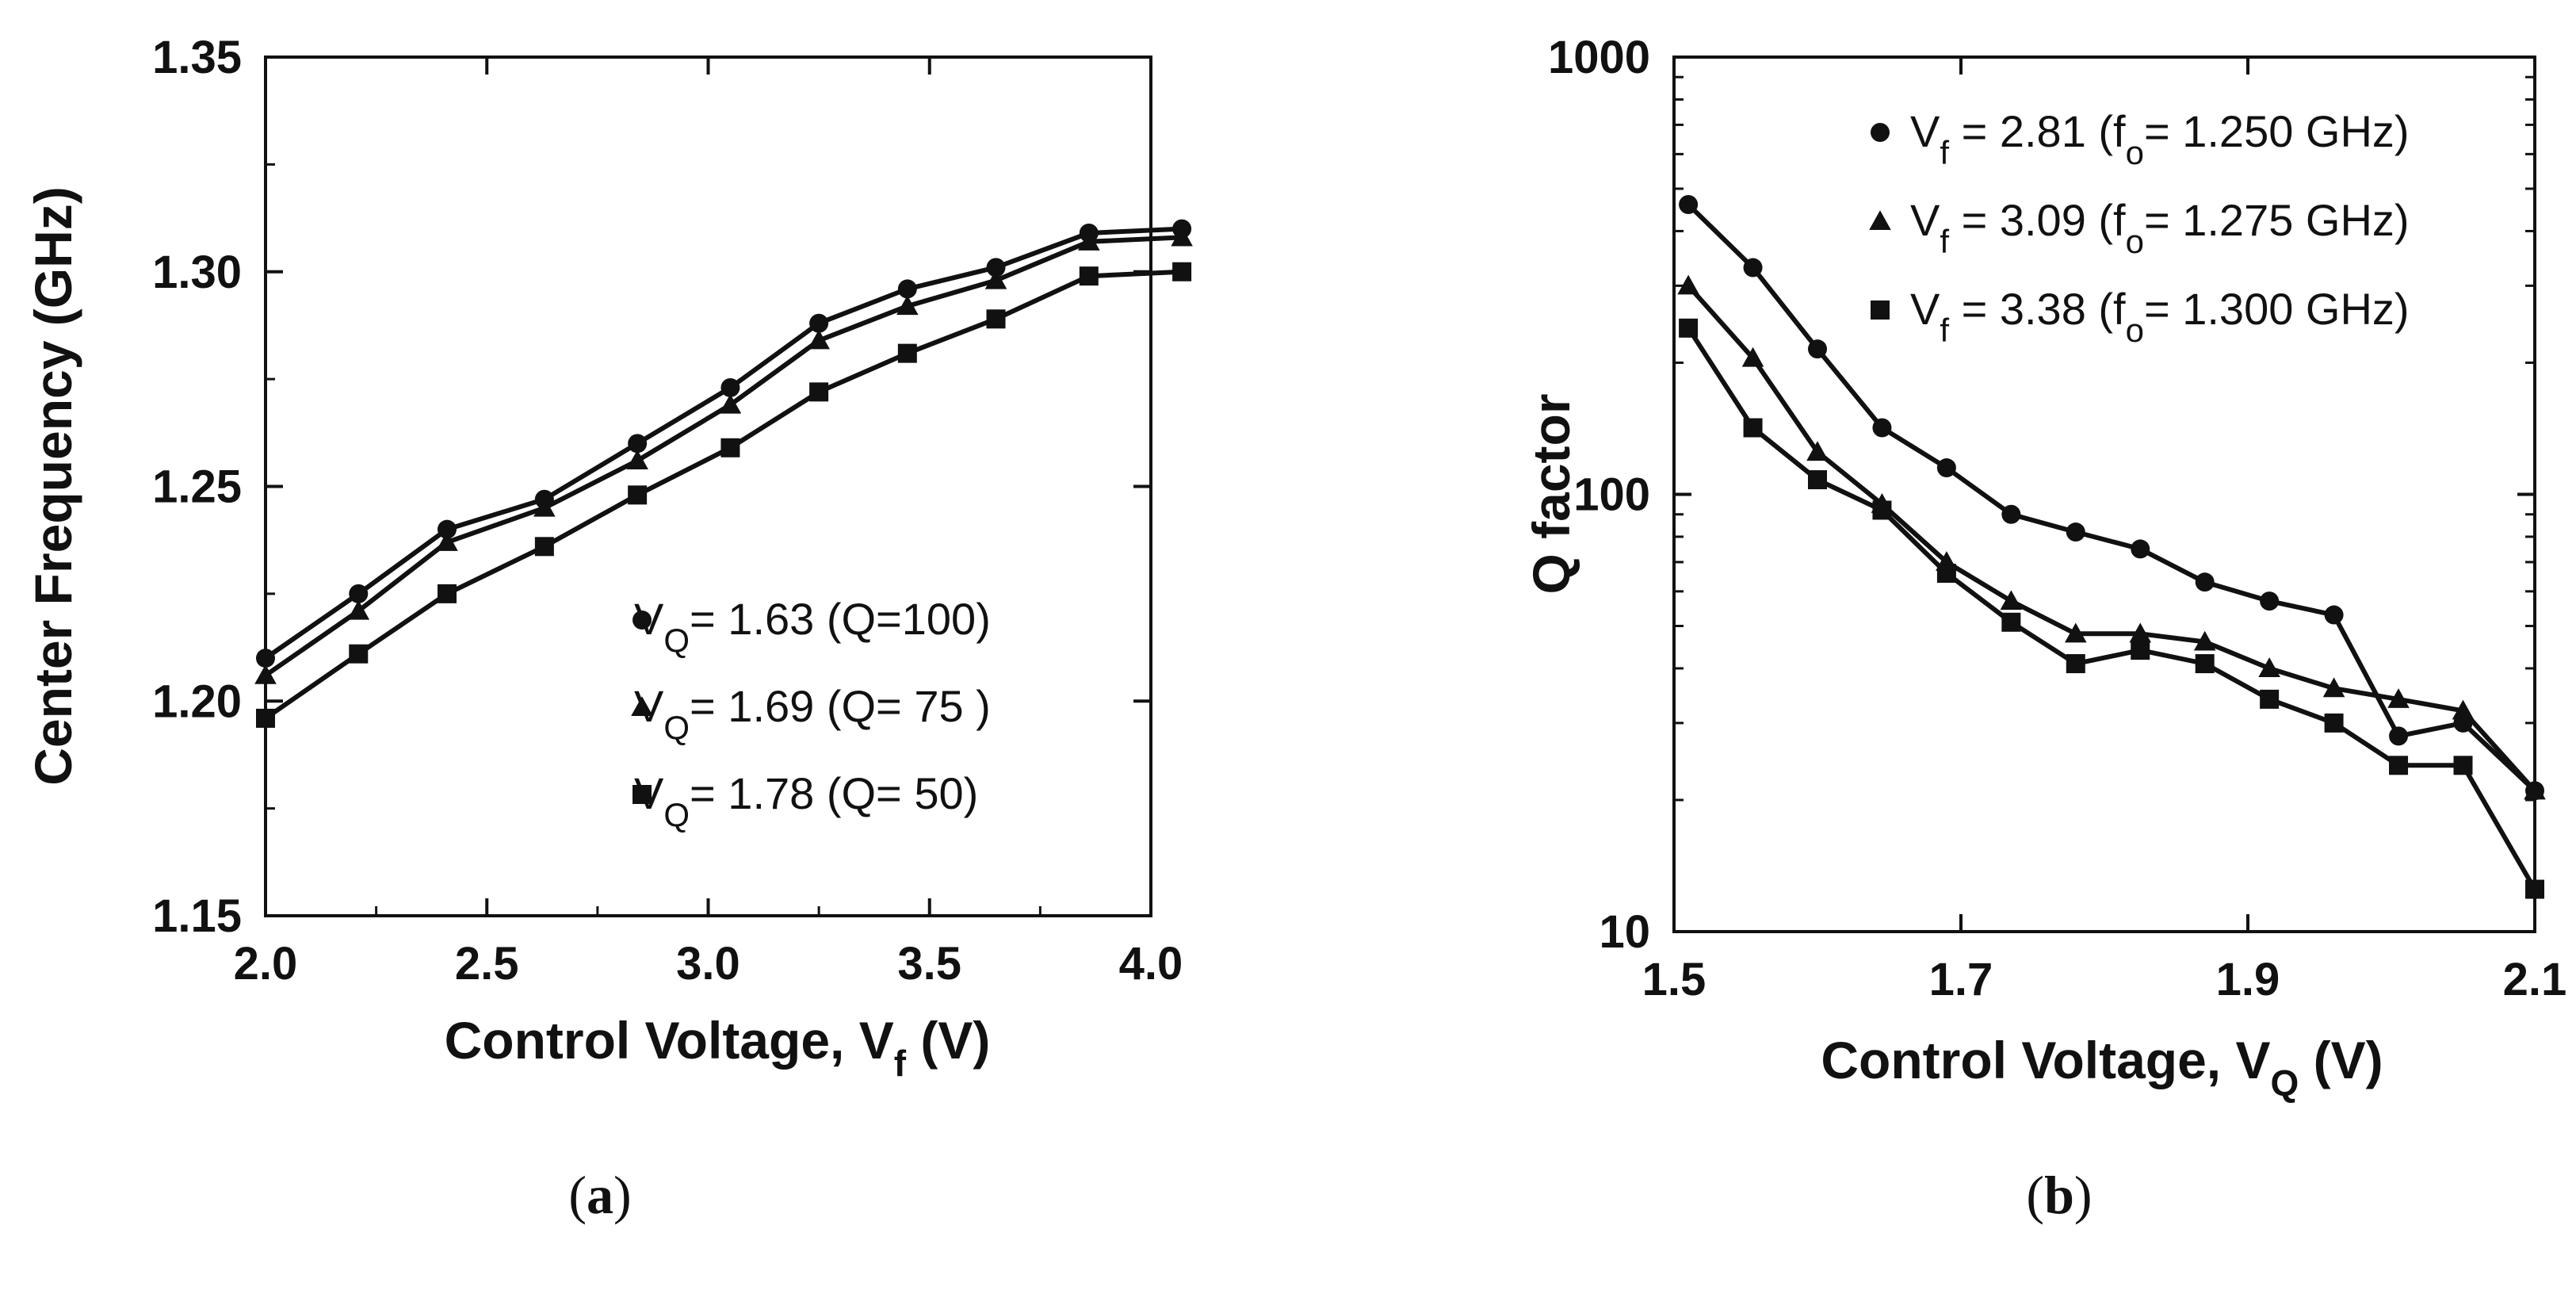 Image resolution: width=2576 pixels, height=1290 pixels. What do you see at coordinates (812, 626) in the screenshot?
I see `legend-entry: VQ= 1.63 (Q=100)` at bounding box center [812, 626].